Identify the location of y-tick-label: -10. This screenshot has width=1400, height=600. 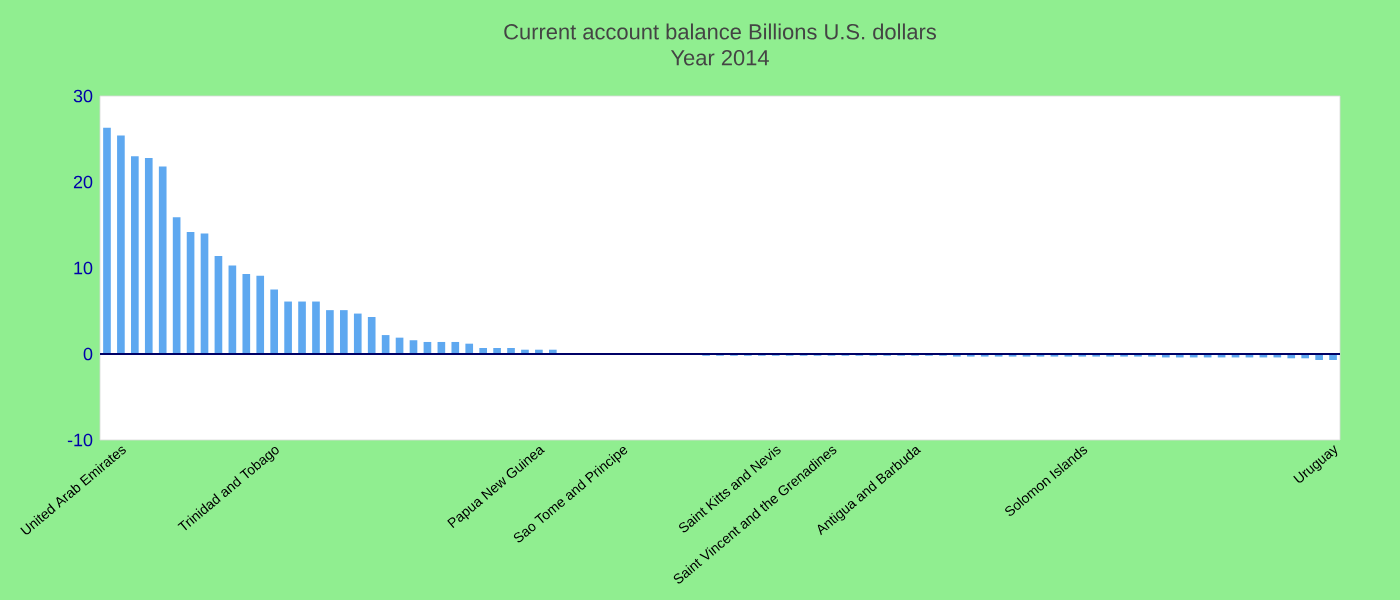
(80, 440).